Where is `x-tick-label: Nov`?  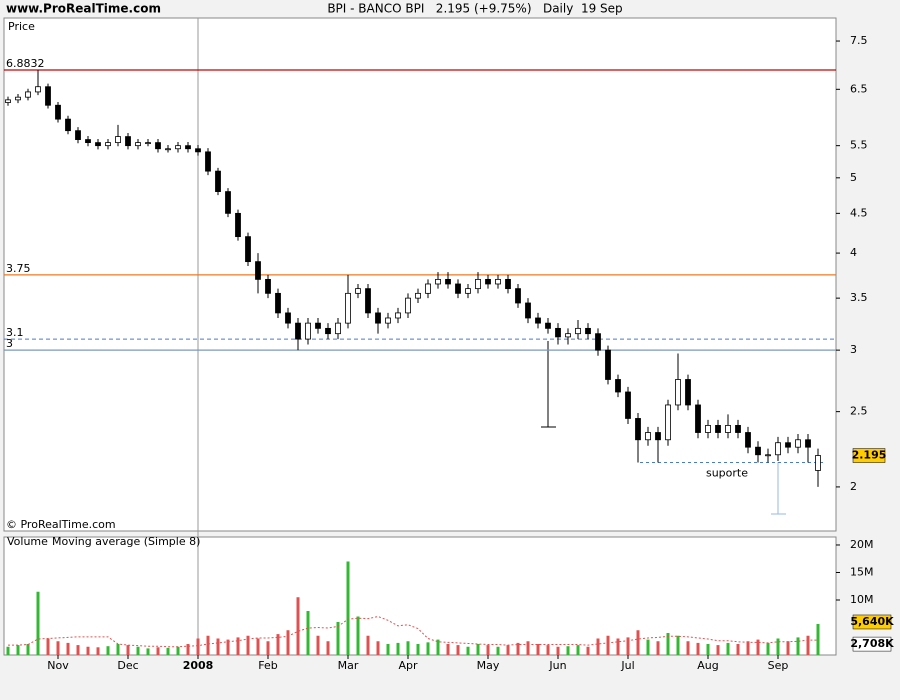 x-tick-label: Nov is located at coordinates (58, 665).